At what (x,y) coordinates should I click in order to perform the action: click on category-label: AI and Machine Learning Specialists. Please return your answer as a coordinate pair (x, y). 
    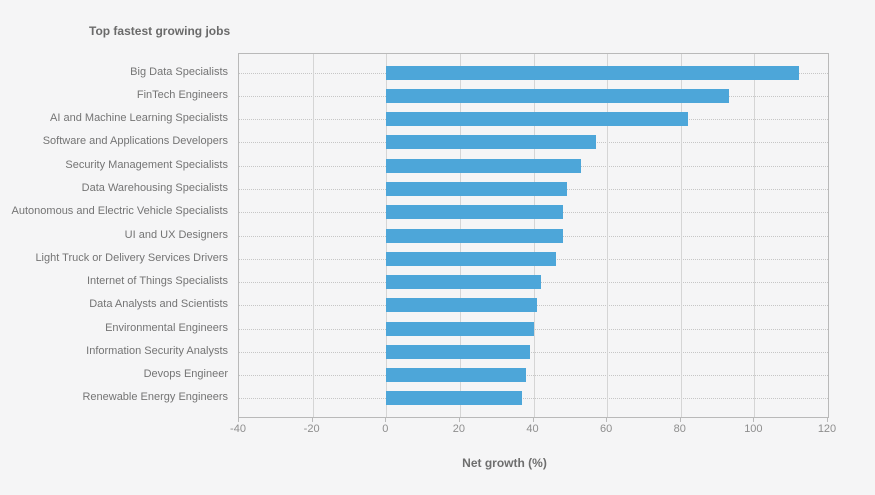
    Looking at the image, I should click on (139, 118).